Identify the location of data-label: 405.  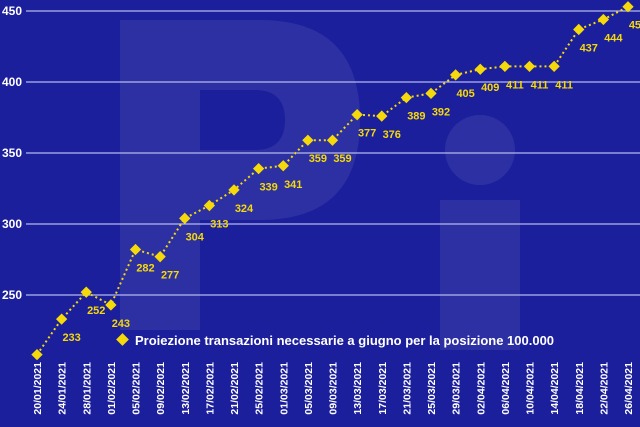
(465, 94).